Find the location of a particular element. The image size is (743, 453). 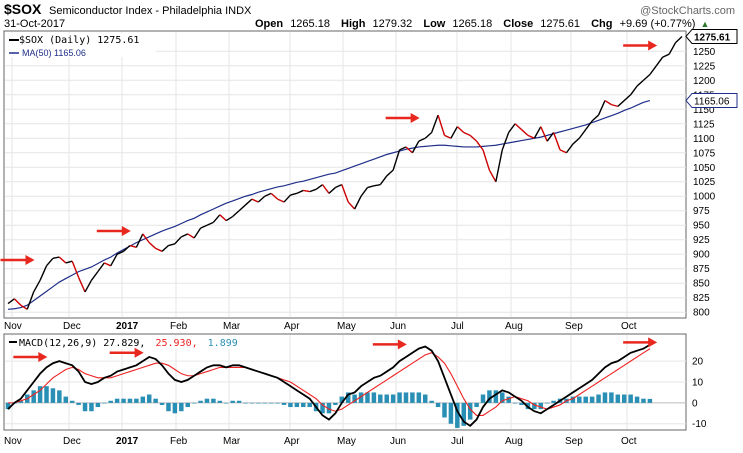

chg-up-icon: ▲ is located at coordinates (704, 24).